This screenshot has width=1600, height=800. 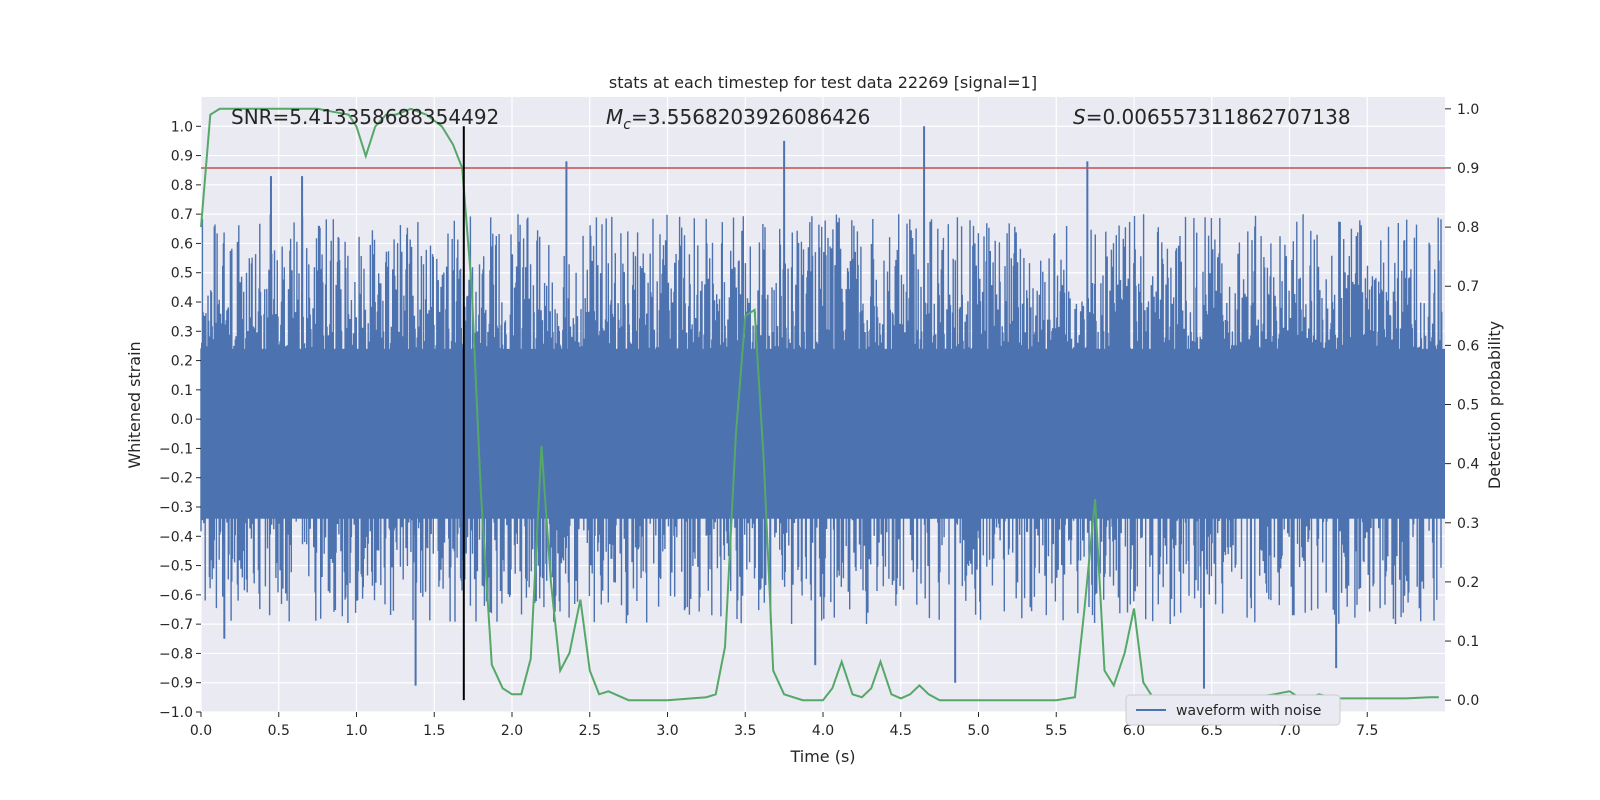 I want to click on x-tick-label: 4.0, so click(x=823, y=731).